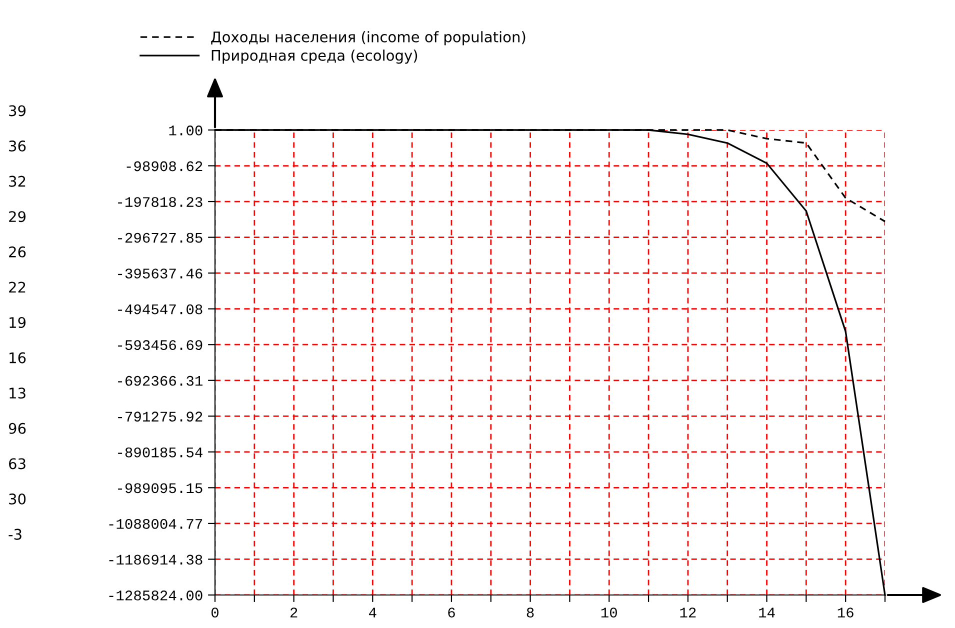 This screenshot has width=955, height=628. I want to click on text: 19, so click(18, 322).